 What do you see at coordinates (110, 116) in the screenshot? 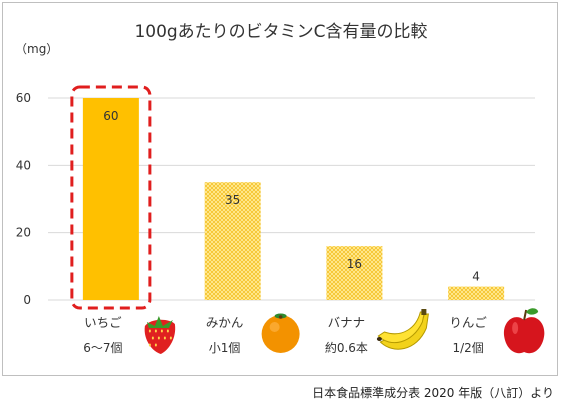
I see `data-label: 60` at bounding box center [110, 116].